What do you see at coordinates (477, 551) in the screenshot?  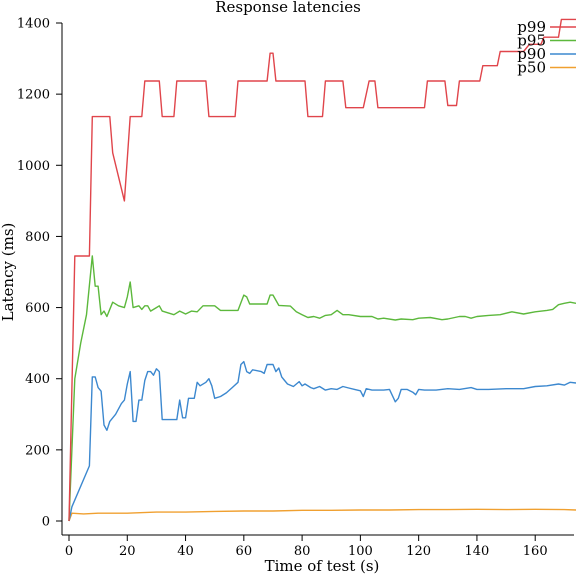 I see `x-tick-label: 140` at bounding box center [477, 551].